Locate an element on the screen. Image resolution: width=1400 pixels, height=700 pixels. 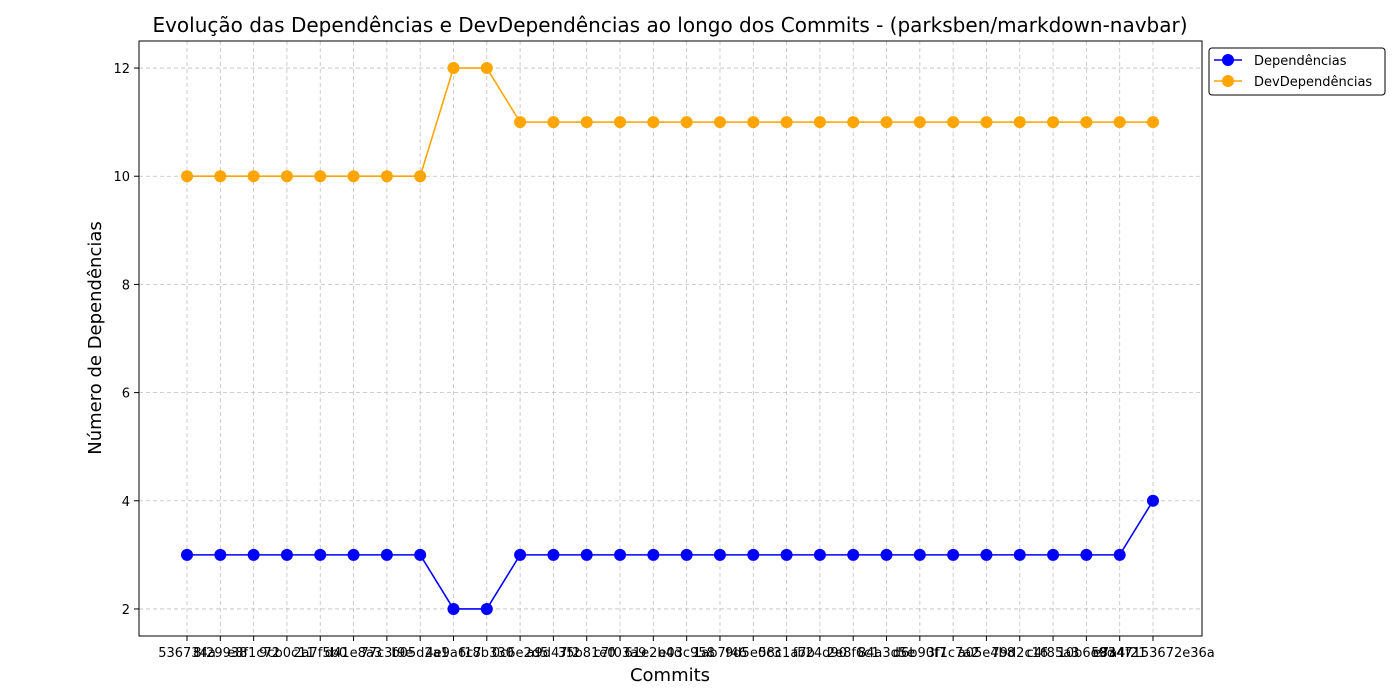
legend-label-devdependencias: DevDependências is located at coordinates (1313, 82).